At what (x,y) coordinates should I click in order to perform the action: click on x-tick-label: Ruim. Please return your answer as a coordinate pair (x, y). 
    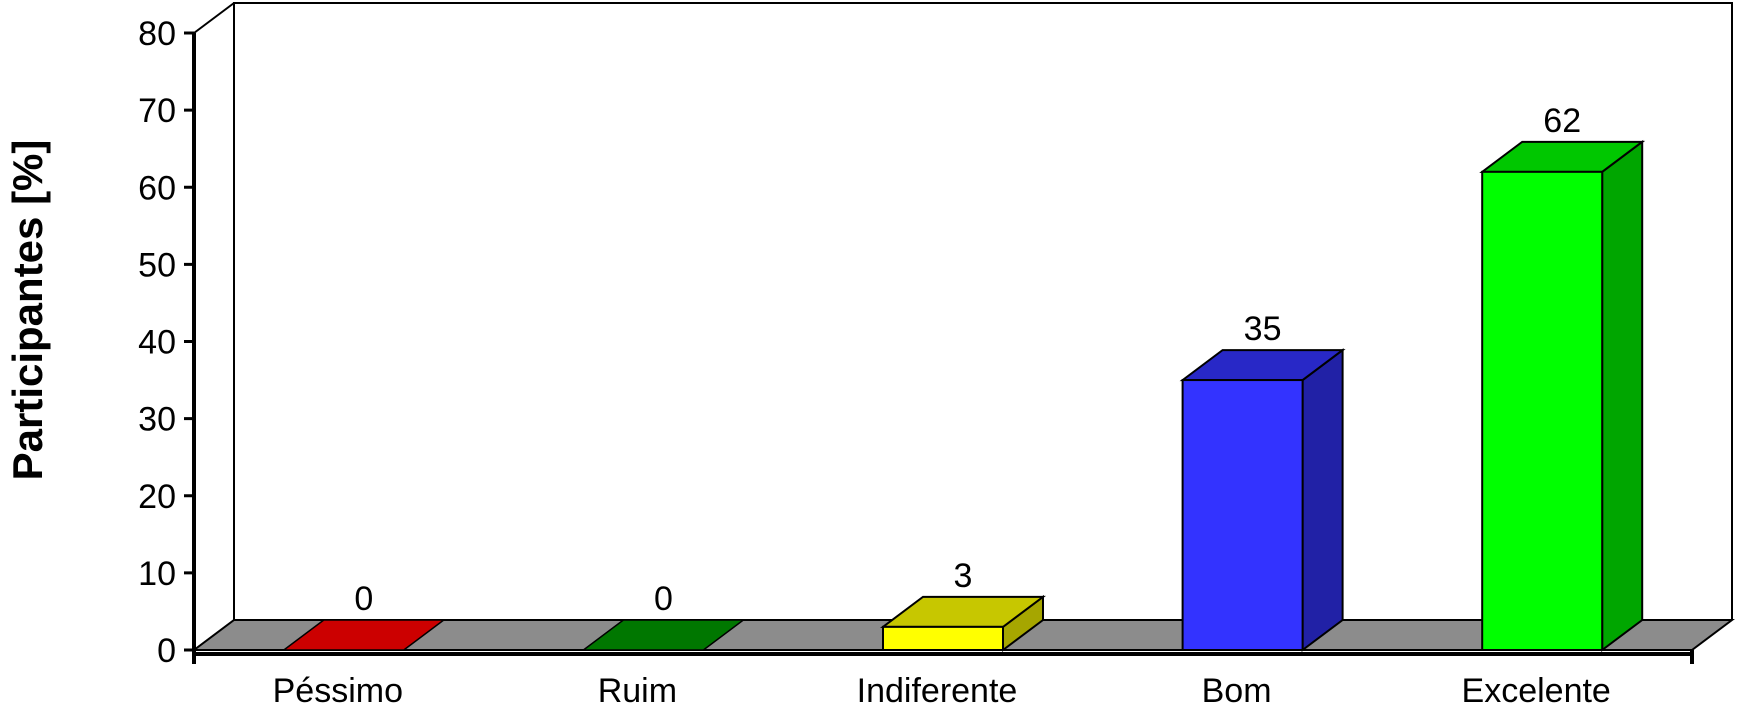
    Looking at the image, I should click on (637, 691).